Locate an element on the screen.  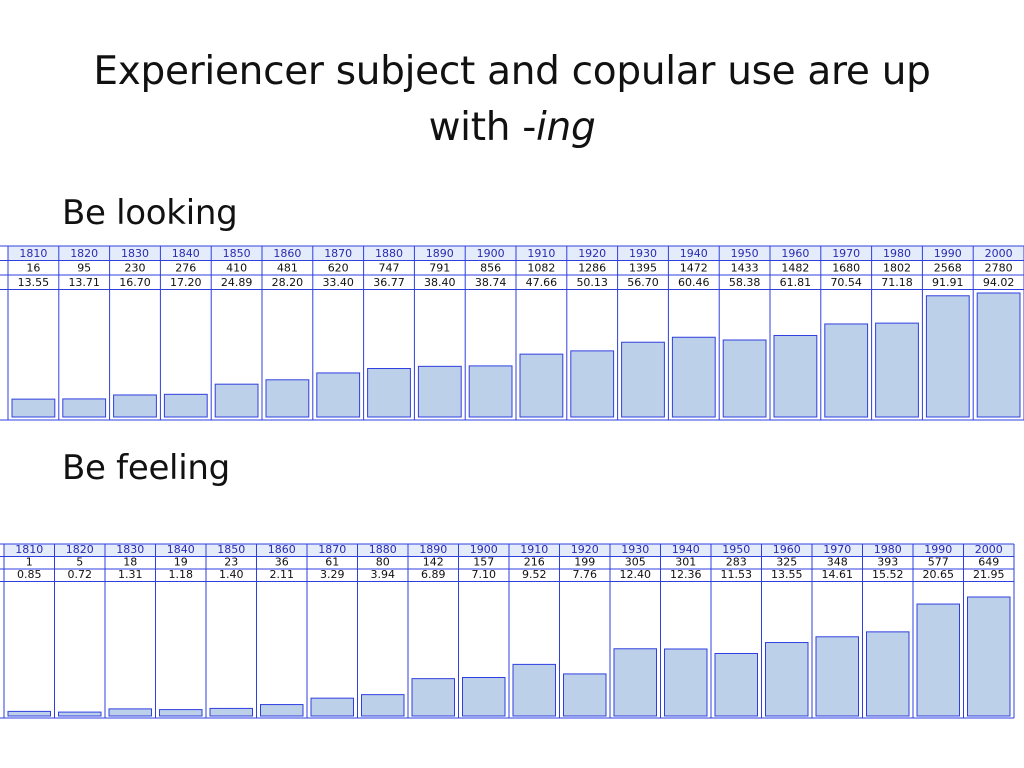
per-million-label: 28.20 is located at coordinates (288, 282).